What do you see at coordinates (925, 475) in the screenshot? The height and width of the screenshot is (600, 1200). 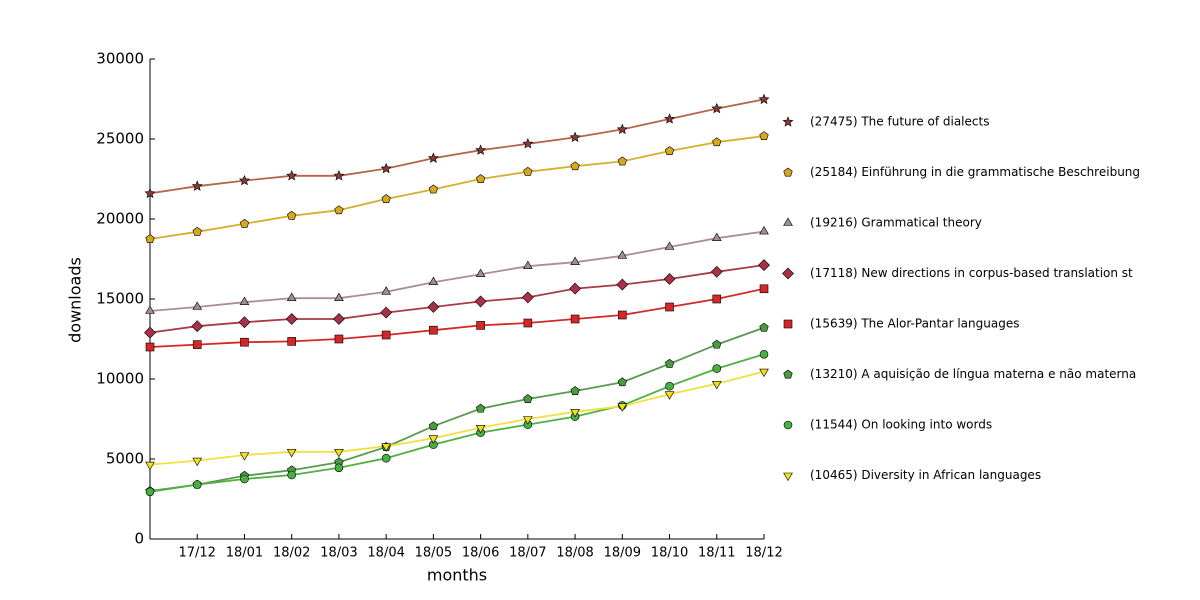 I see `legend-label: (10465) Diversity in African languages` at bounding box center [925, 475].